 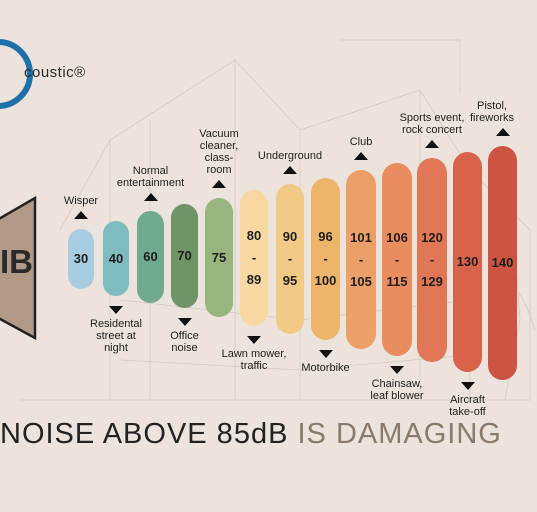 What do you see at coordinates (16, 261) in the screenshot?
I see `speaker-unit-label: IB` at bounding box center [16, 261].